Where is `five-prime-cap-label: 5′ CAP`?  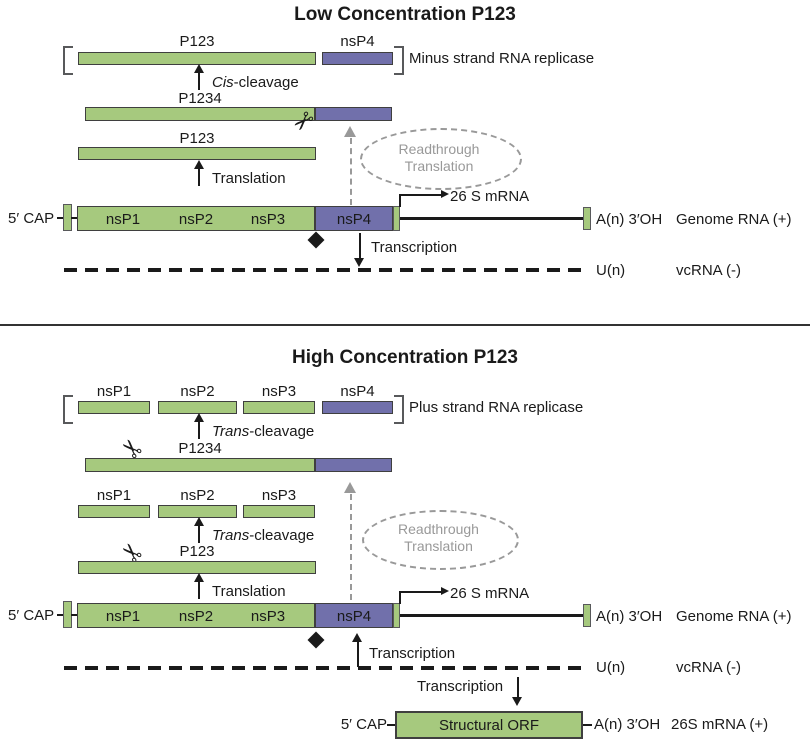
five-prime-cap-label: 5′ CAP is located at coordinates (31, 218).